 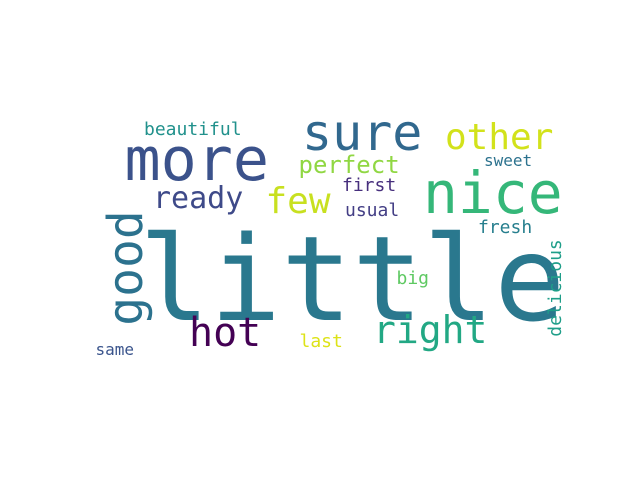 I want to click on word-sweet: sweet, so click(x=508, y=160).